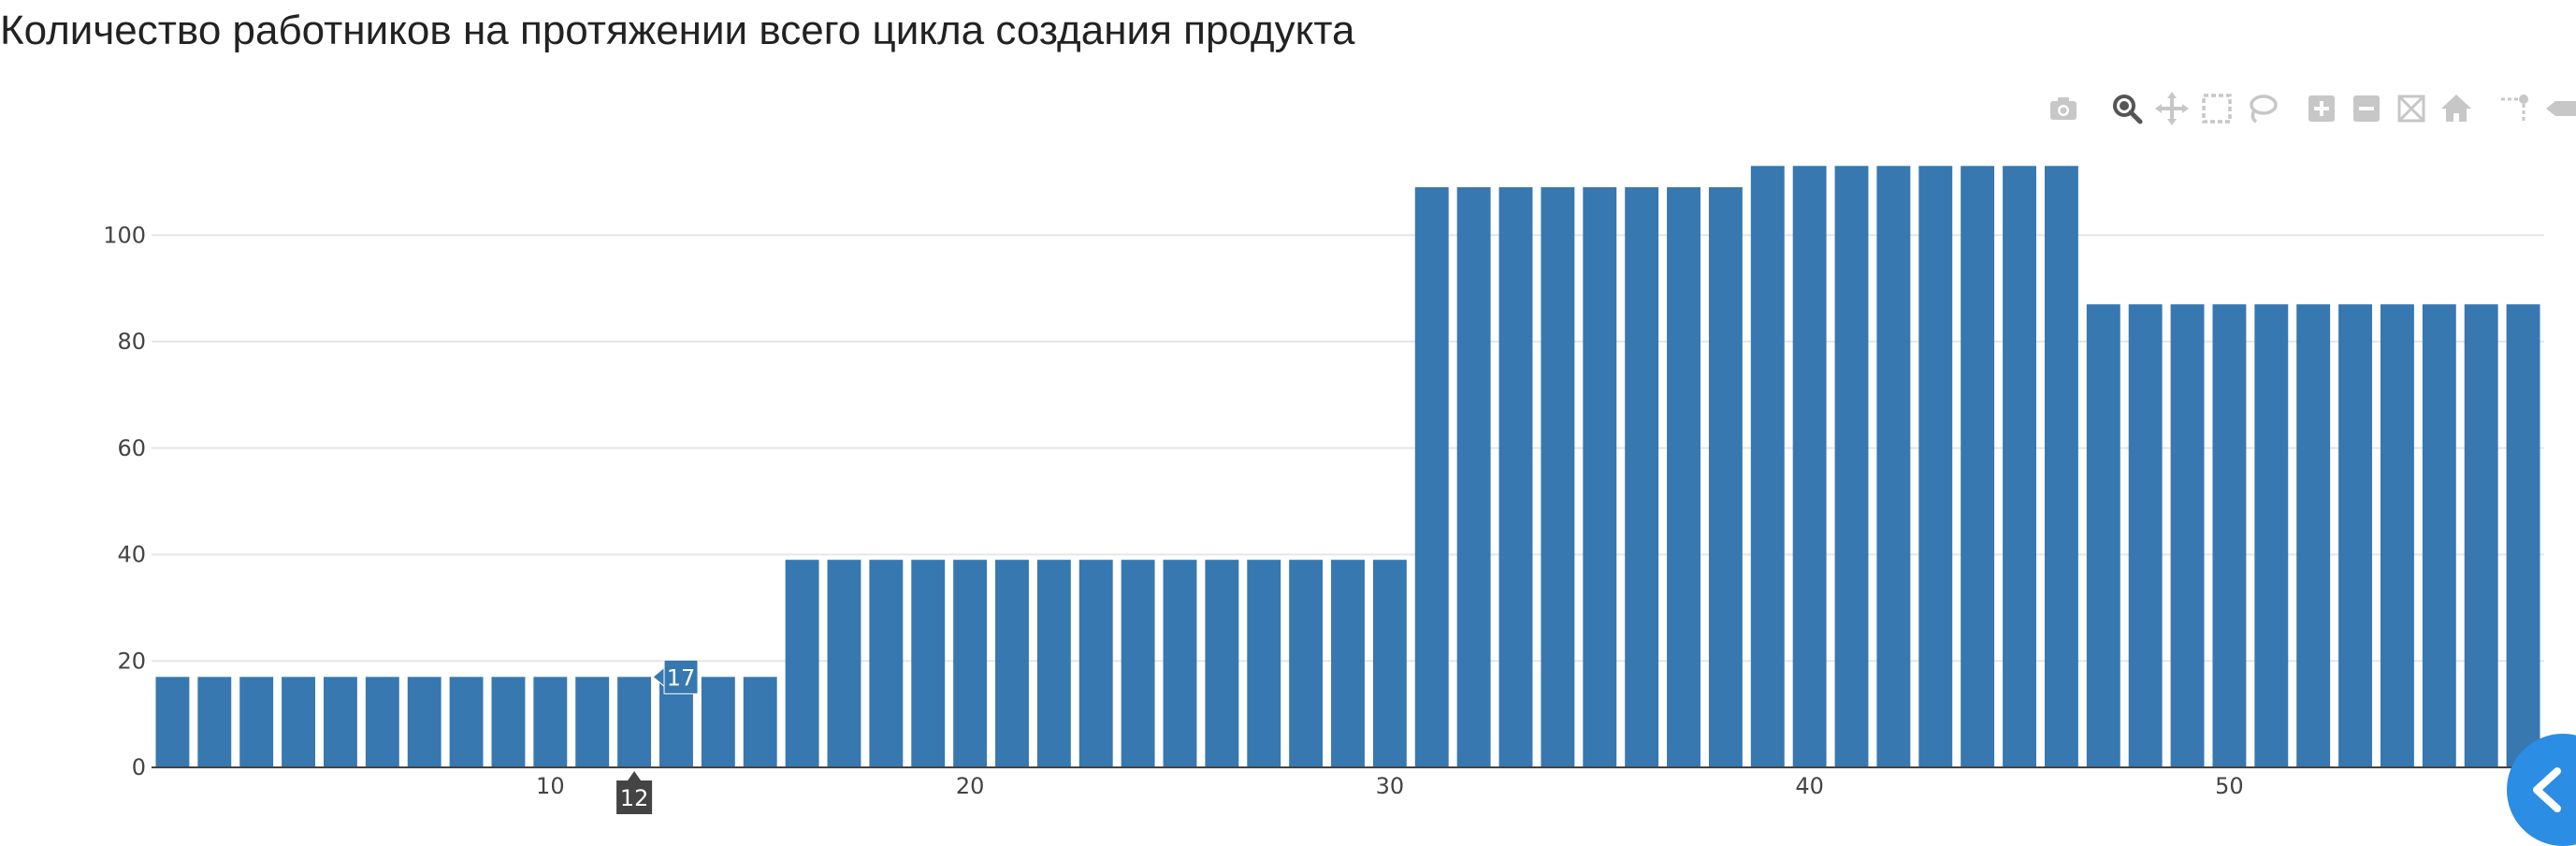  What do you see at coordinates (2321, 108) in the screenshot?
I see `zoom-in-icon` at bounding box center [2321, 108].